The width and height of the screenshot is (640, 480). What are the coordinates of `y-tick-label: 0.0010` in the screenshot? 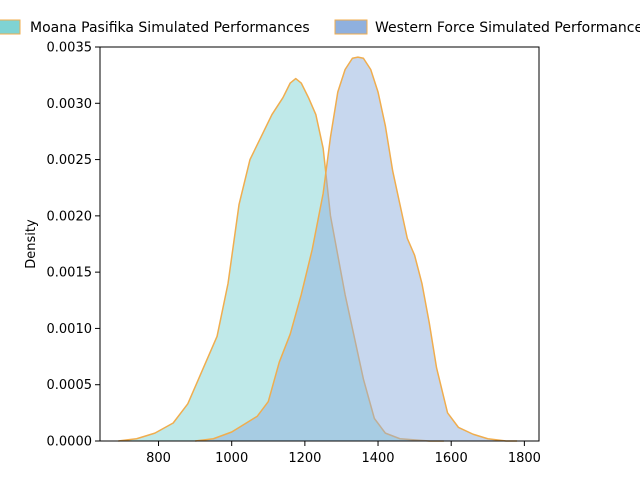 It's located at (70, 329).